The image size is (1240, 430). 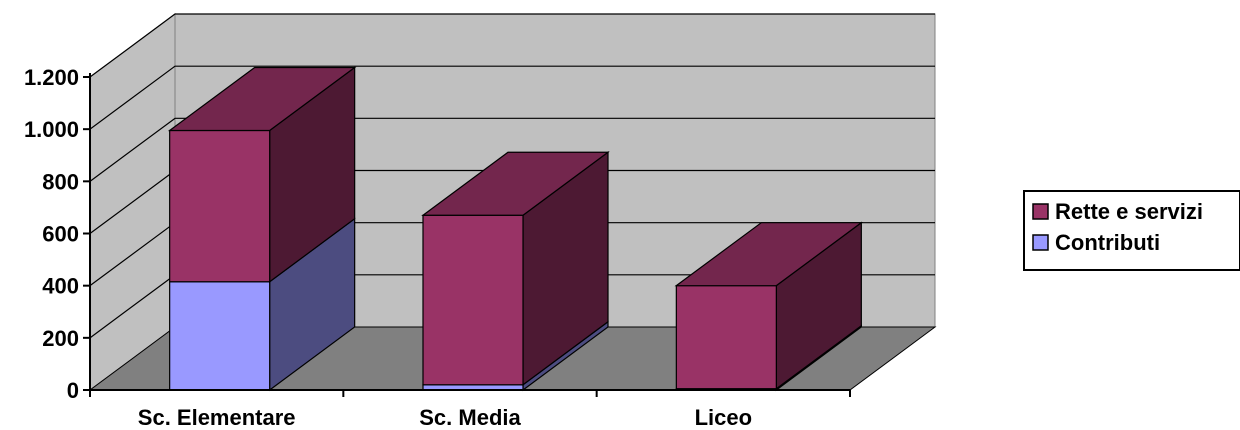 What do you see at coordinates (51, 129) in the screenshot?
I see `y-tick-label: 1.000` at bounding box center [51, 129].